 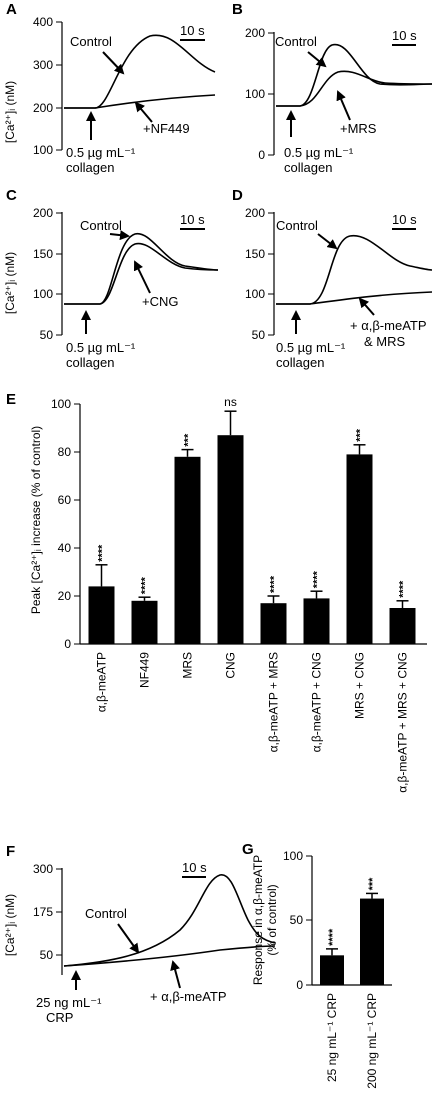 I want to click on panel-d-stimulus-line2: collagen, so click(x=300, y=362).